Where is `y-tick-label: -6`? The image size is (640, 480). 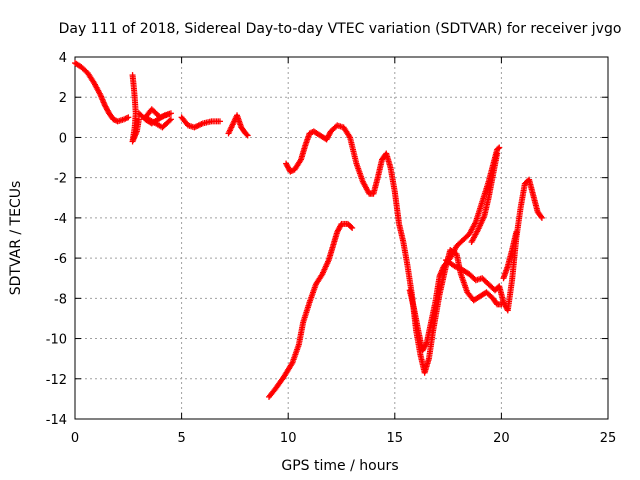
y-tick-label: -6 is located at coordinates (60, 259).